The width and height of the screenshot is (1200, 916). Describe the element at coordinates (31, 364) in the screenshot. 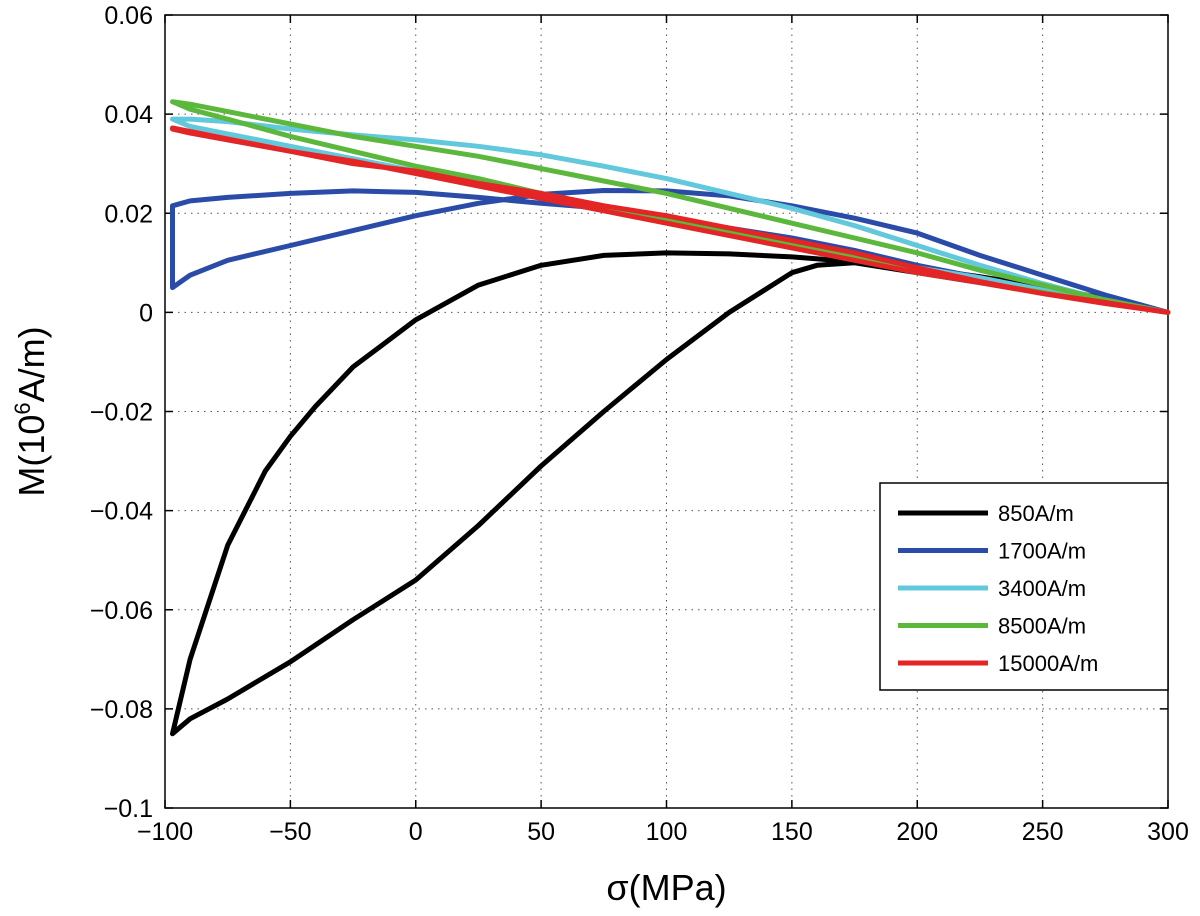

I see `y-axis-label-tail: A/m)` at that location.